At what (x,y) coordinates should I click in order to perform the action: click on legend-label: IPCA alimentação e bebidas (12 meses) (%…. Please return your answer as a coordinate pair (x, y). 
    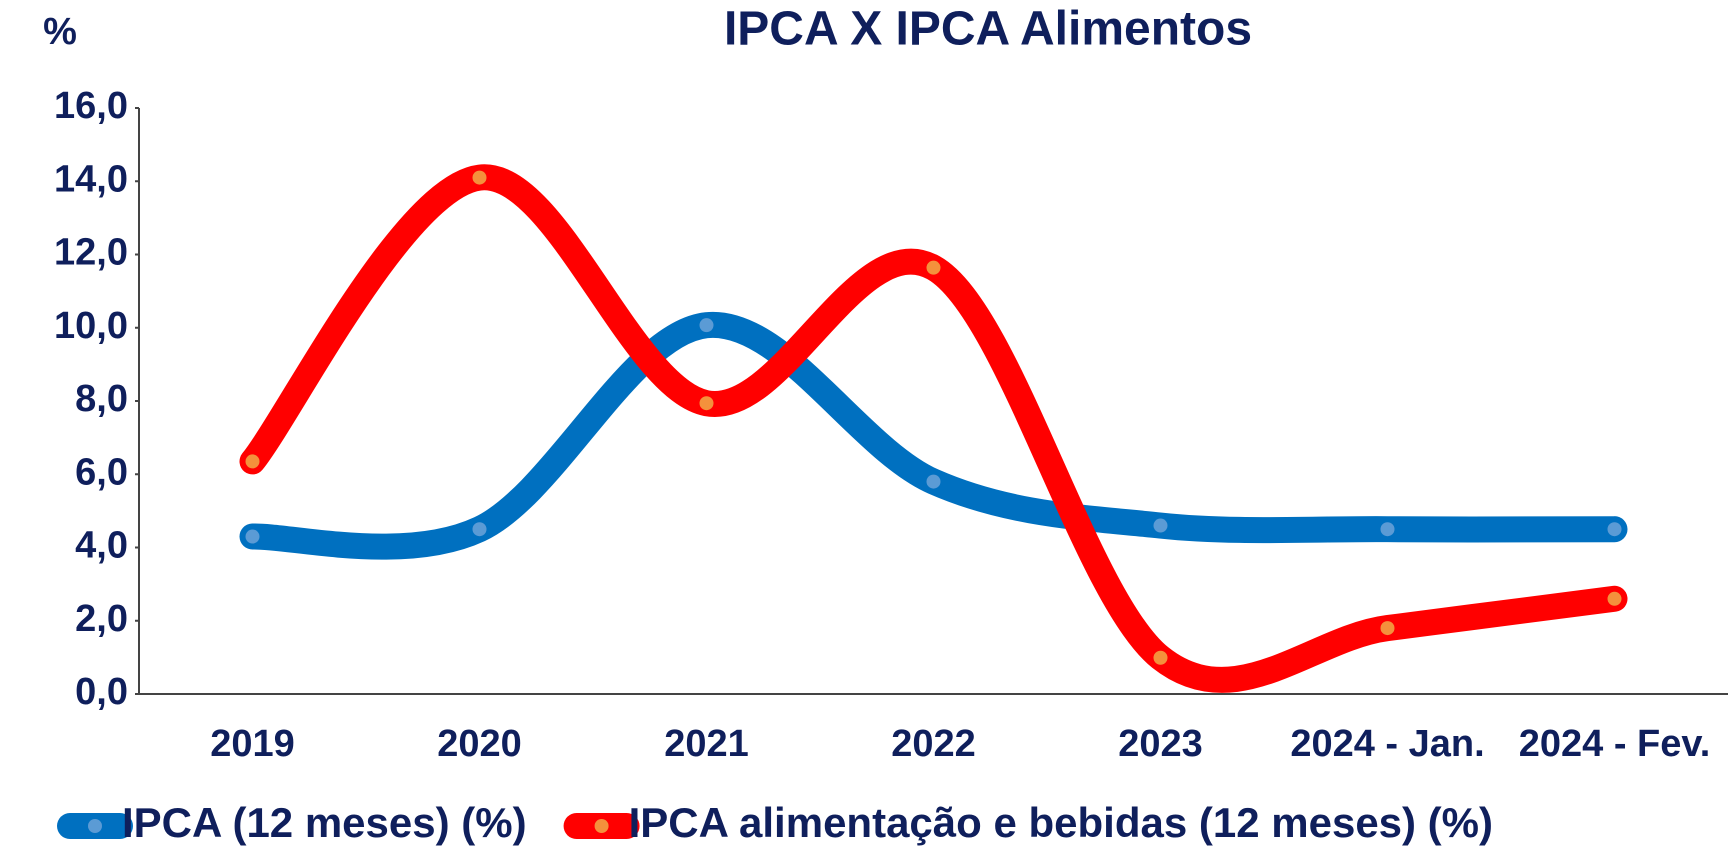
    Looking at the image, I should click on (1061, 822).